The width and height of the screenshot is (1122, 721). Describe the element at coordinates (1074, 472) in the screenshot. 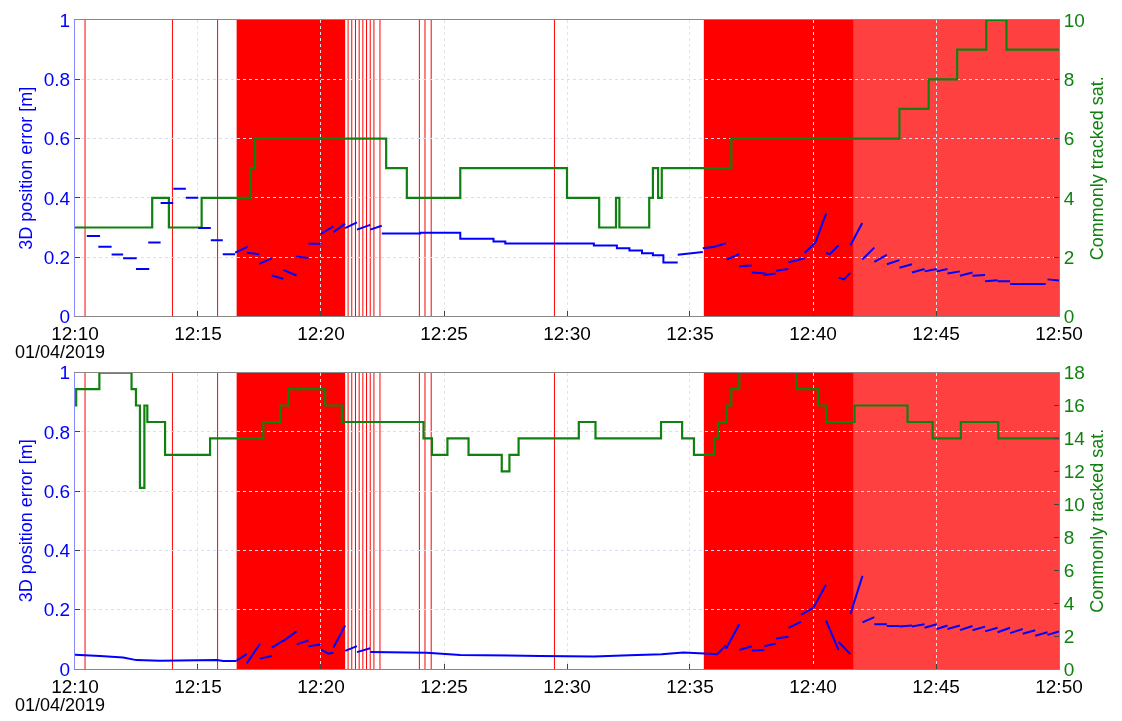

I see `y2-tick-label: 12` at that location.